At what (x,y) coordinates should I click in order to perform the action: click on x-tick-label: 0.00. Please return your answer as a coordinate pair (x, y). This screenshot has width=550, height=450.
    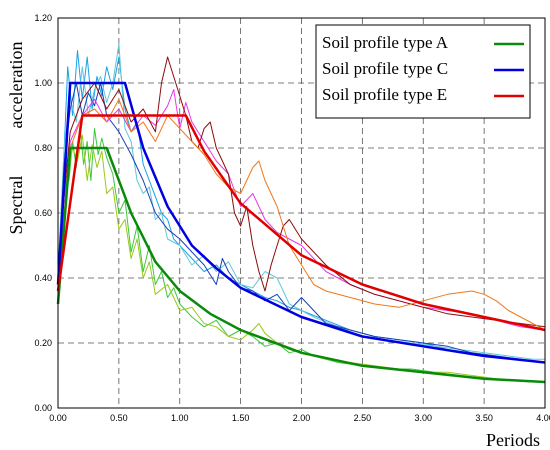
    Looking at the image, I should click on (58, 418).